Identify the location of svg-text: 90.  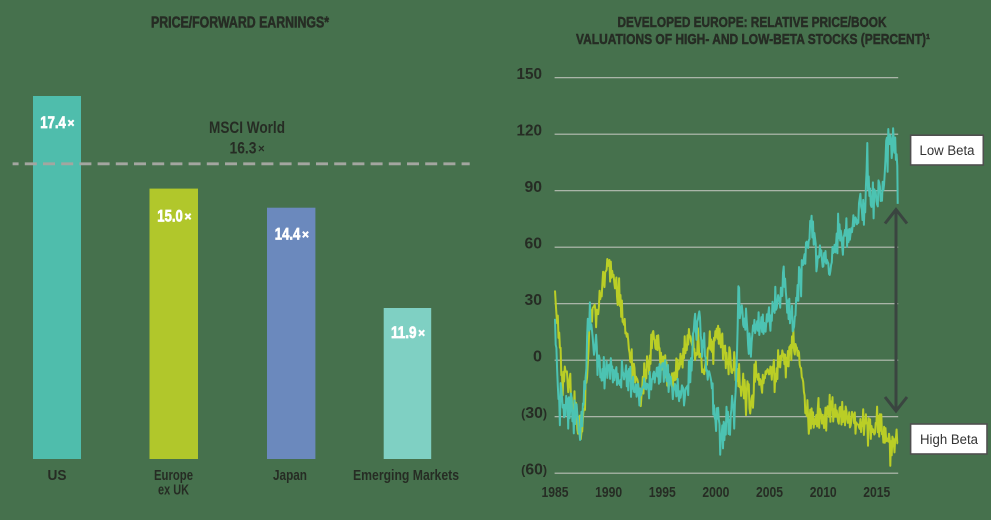
(534, 187).